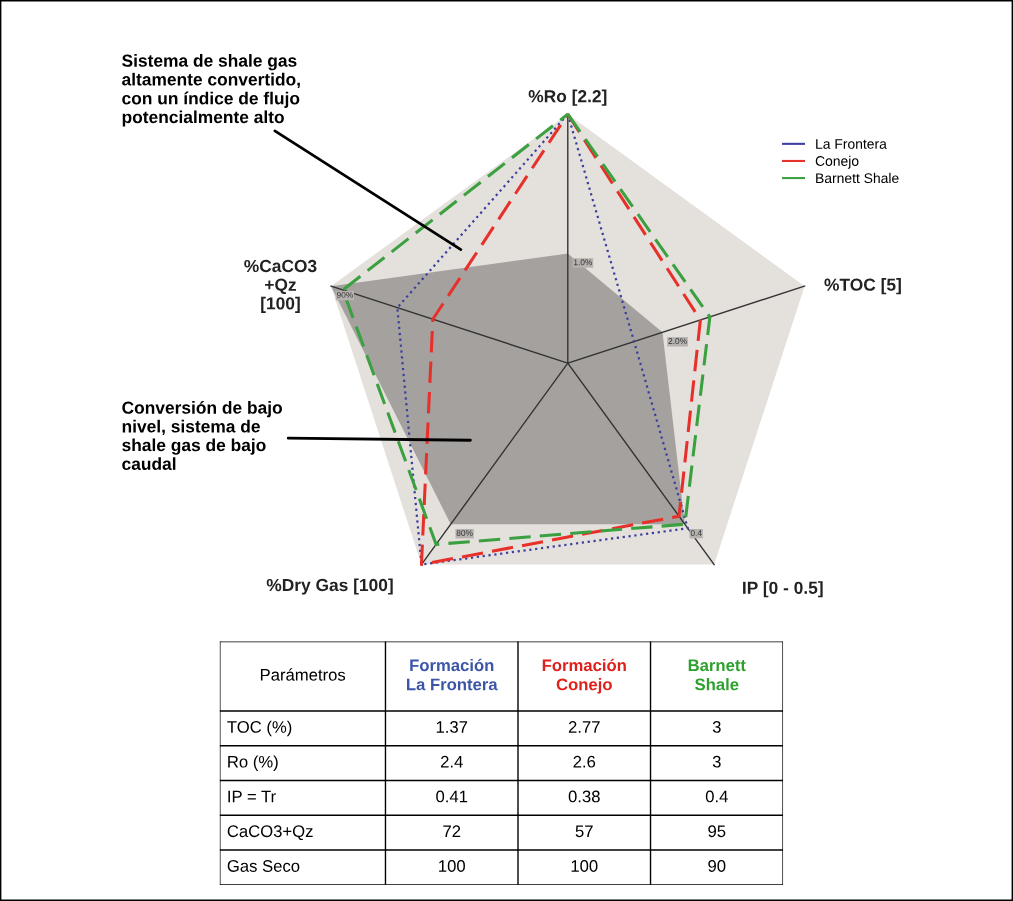 The height and width of the screenshot is (901, 1013). I want to click on legend-label: La Frontera, so click(851, 144).